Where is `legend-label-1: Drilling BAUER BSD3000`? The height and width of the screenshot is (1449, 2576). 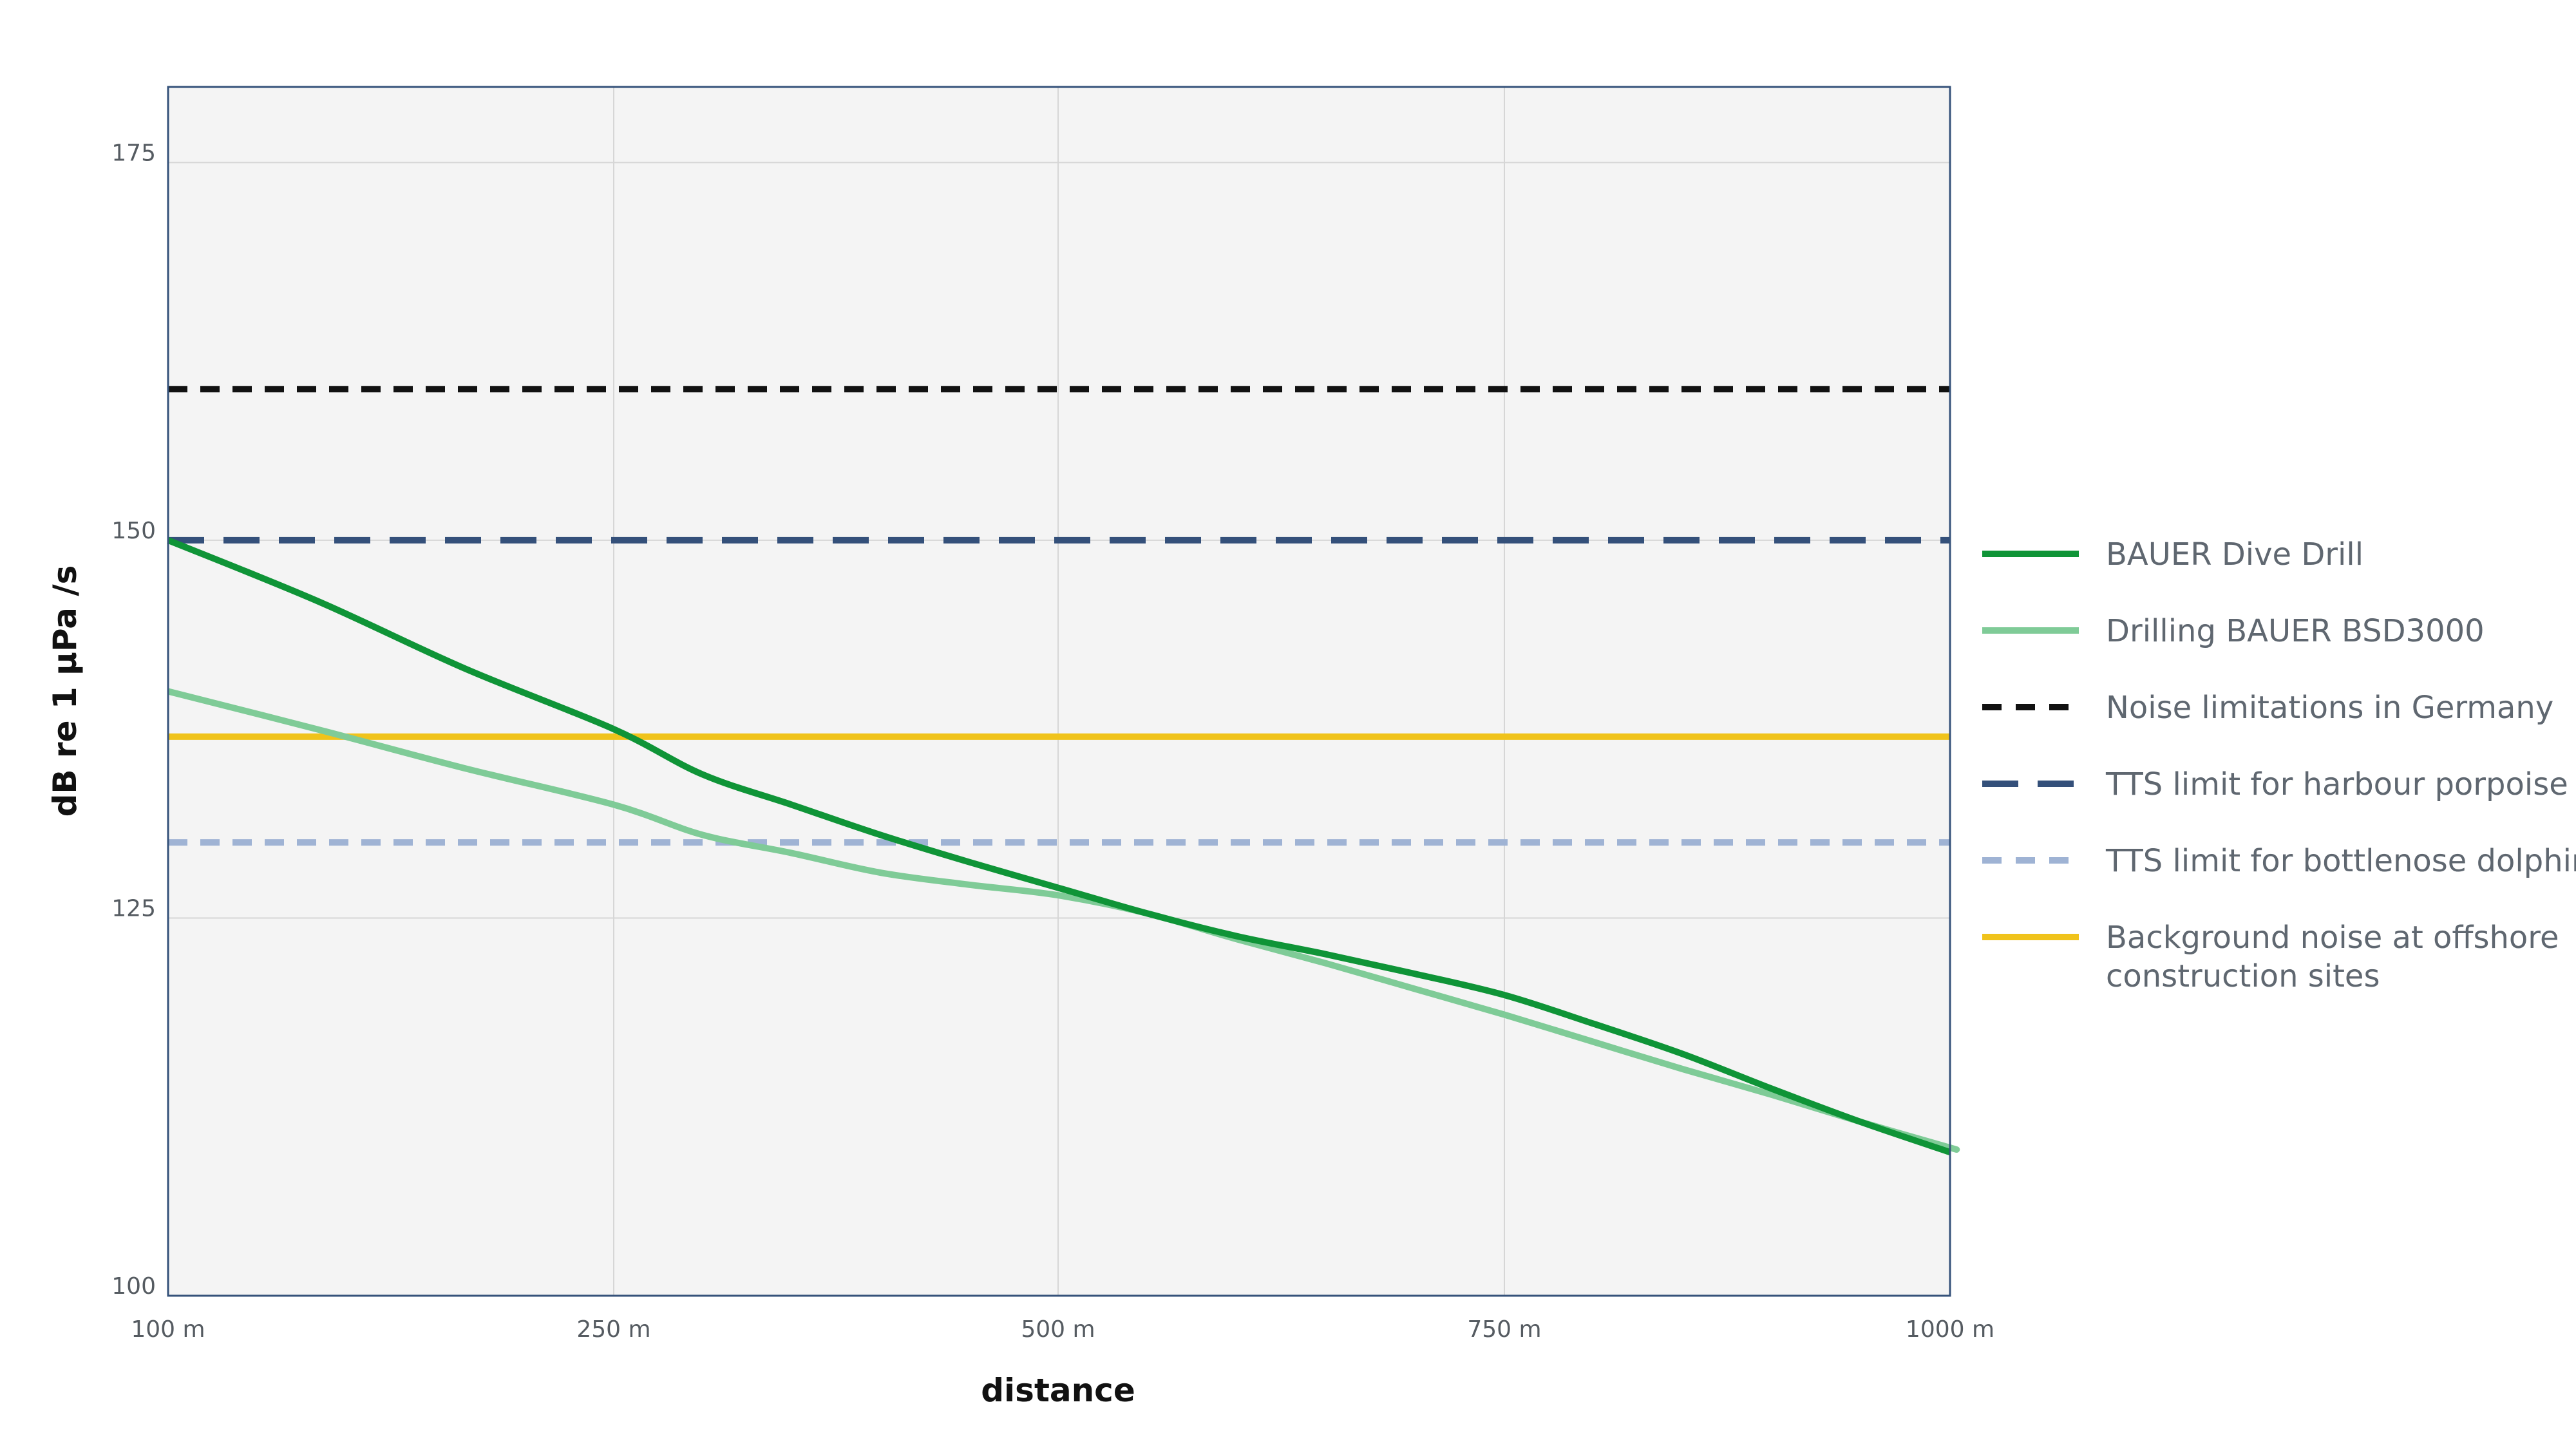 legend-label-1: Drilling BAUER BSD3000 is located at coordinates (2295, 631).